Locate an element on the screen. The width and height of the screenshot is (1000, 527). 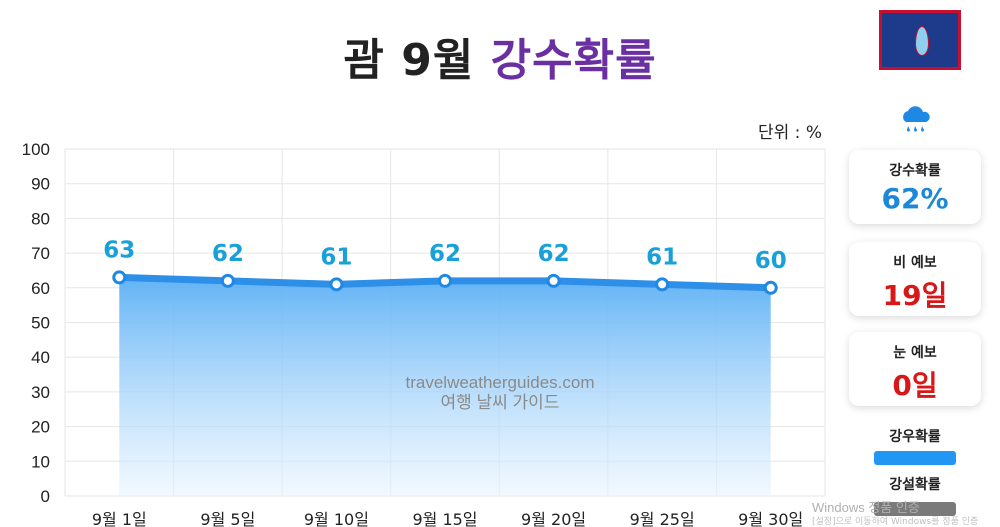
precipitation-card: 강수확률 62% is located at coordinates (915, 187).